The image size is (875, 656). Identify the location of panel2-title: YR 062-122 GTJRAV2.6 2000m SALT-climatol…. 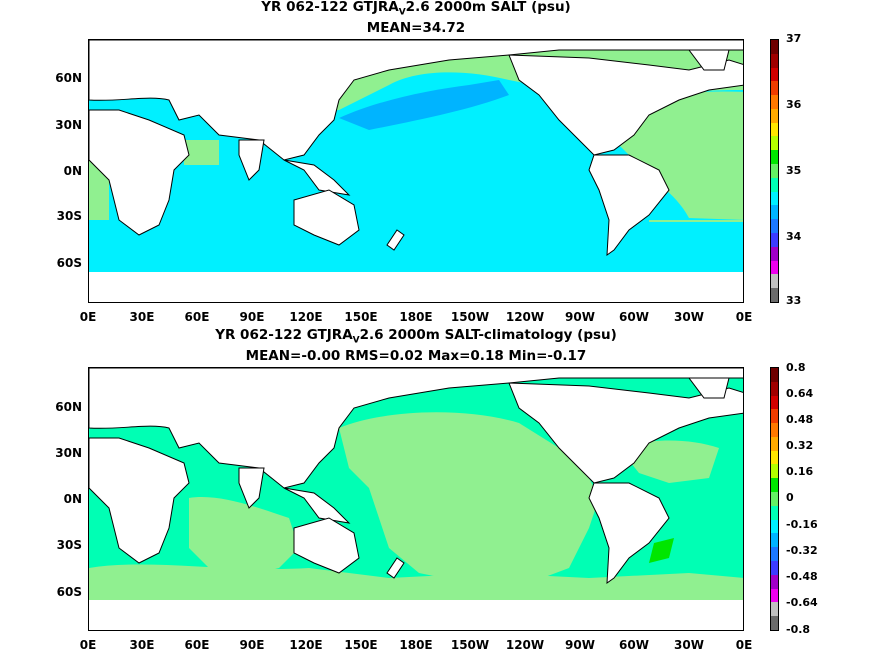
(416, 338).